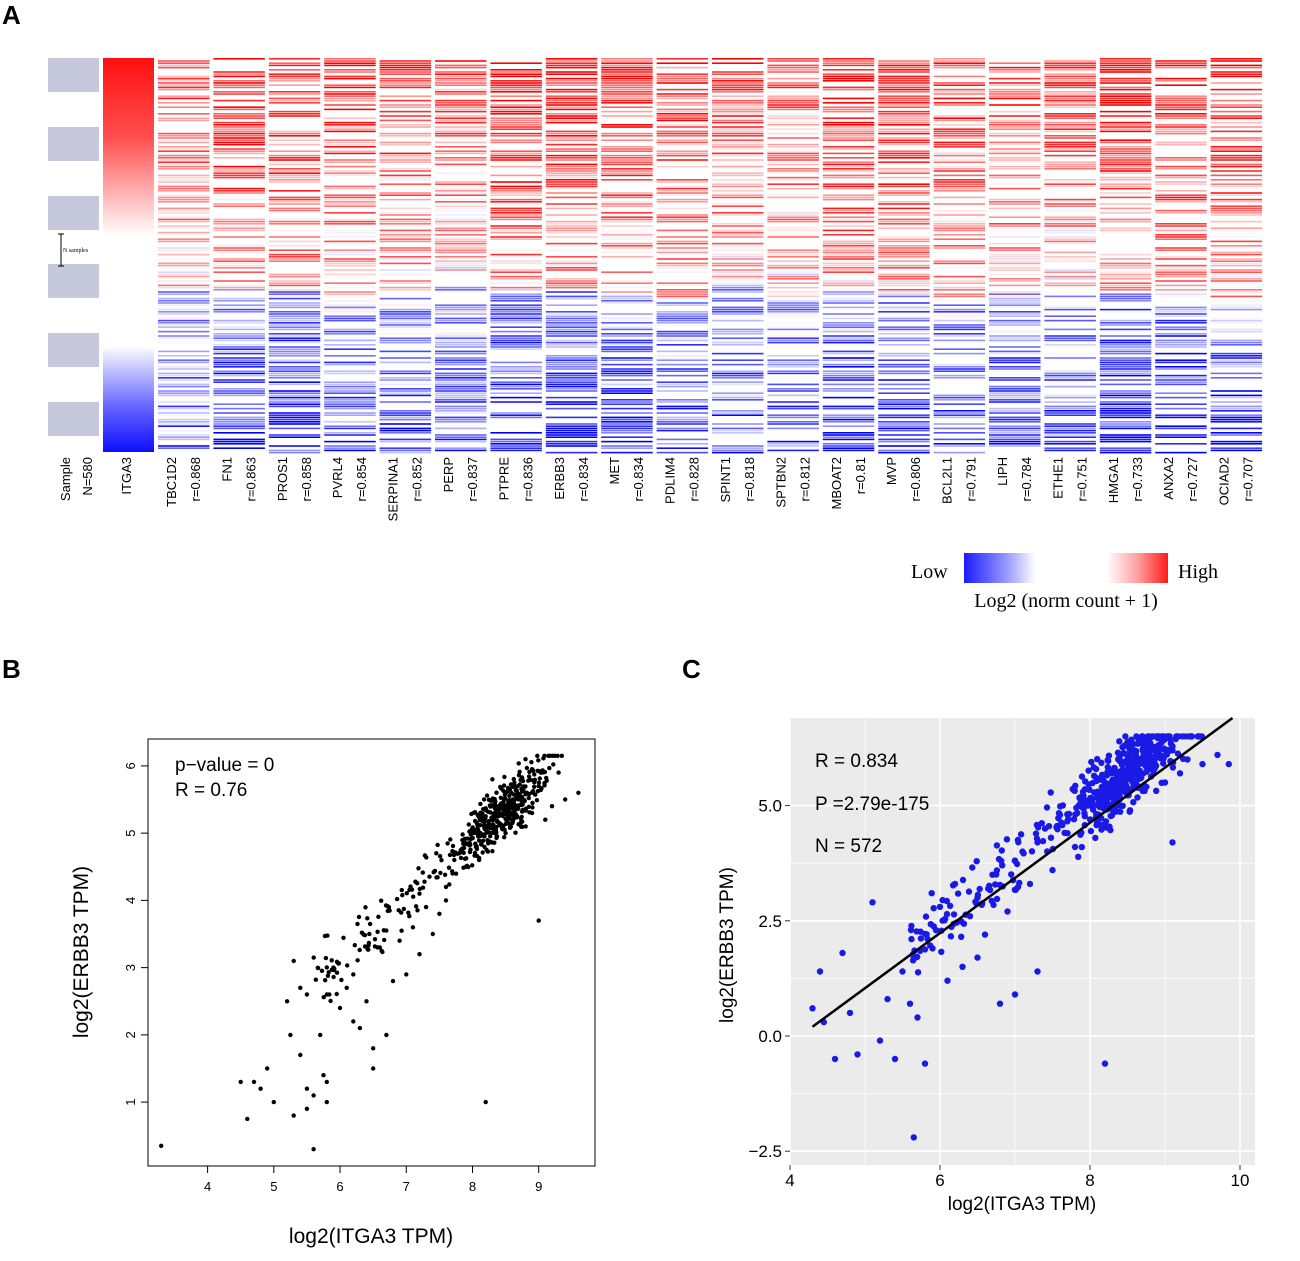 The height and width of the screenshot is (1261, 1300). I want to click on gene-label-mboat2: MBOAT2, so click(836, 483).